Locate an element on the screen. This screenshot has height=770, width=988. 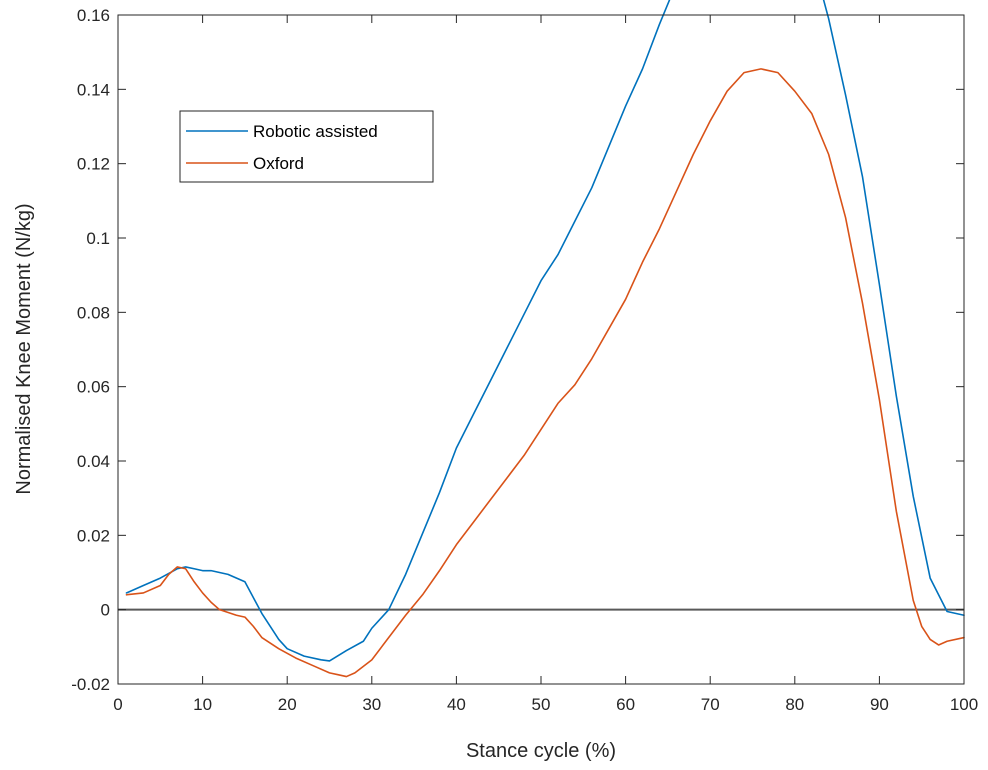
legend-label-robotic-assisted: Robotic assisted is located at coordinates (315, 131).